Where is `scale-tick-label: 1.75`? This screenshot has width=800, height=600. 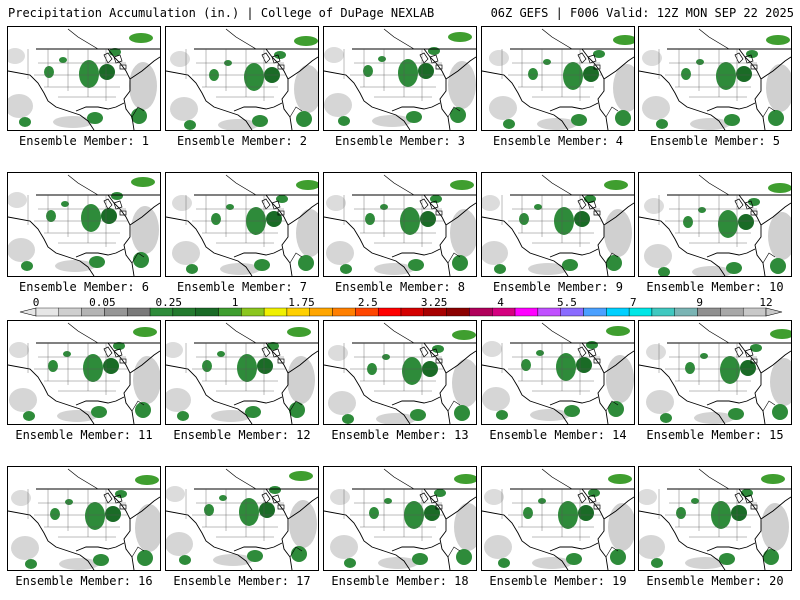
scale-tick-label: 1.75 is located at coordinates (301, 302).